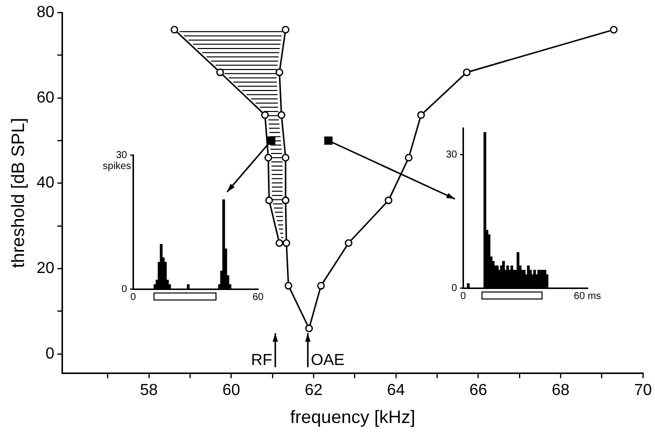 The width and height of the screenshot is (655, 435). I want to click on y-tick-label: 40, so click(45, 183).